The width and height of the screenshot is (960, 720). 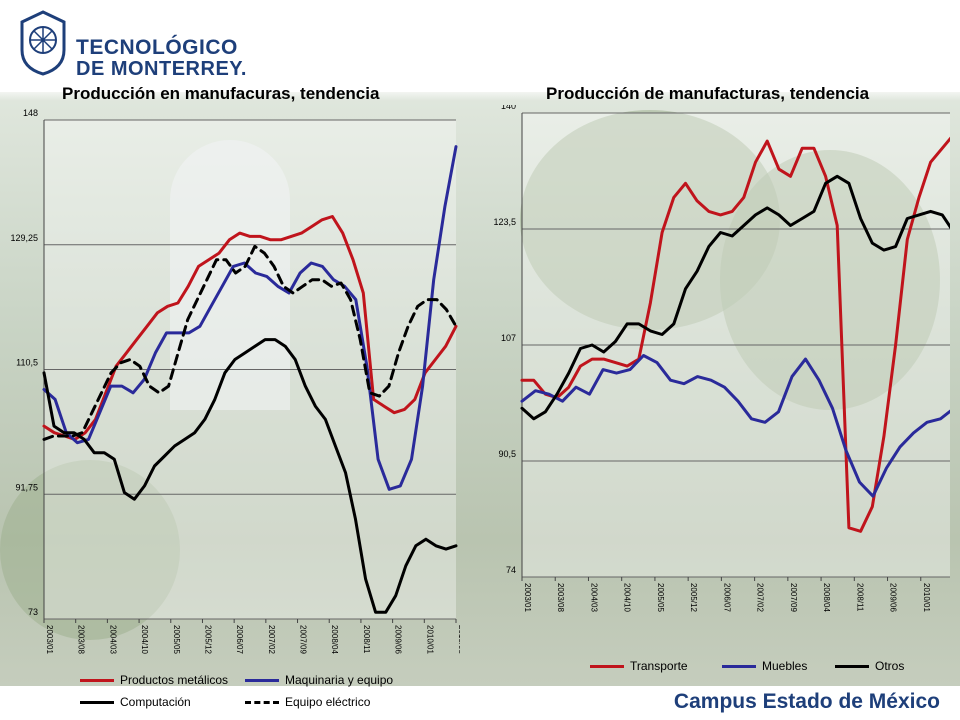 What do you see at coordinates (511, 570) in the screenshot?
I see `y-tick-label: 74` at bounding box center [511, 570].